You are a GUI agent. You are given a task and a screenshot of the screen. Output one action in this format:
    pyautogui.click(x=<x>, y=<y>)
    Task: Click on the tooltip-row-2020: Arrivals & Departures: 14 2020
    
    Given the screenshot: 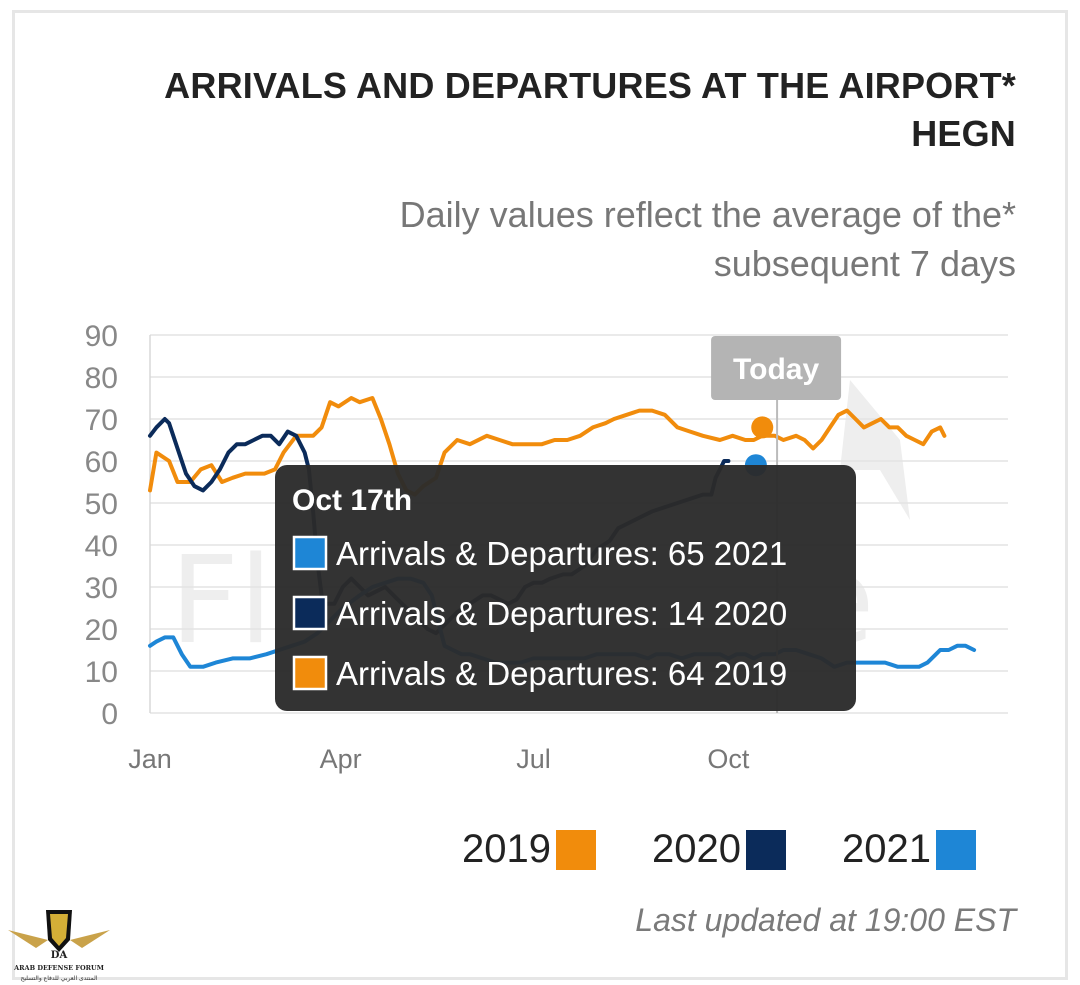 What is the action you would take?
    pyautogui.click(x=561, y=613)
    